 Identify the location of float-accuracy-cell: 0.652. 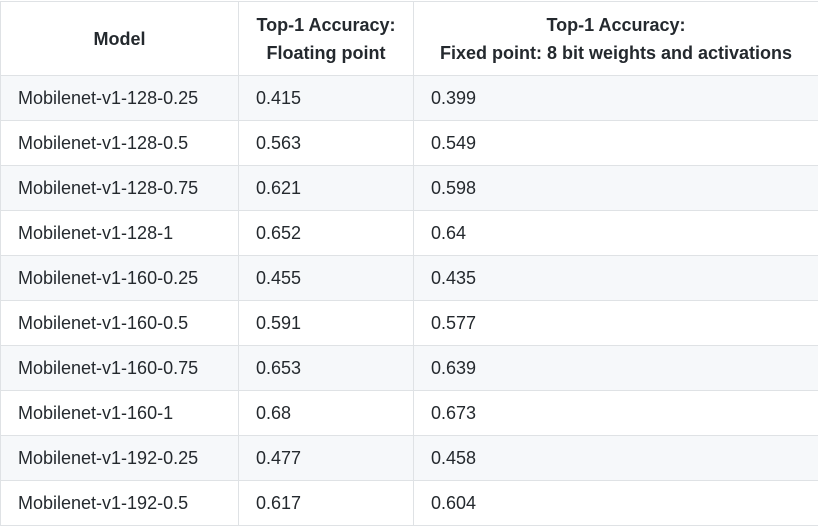
(326, 233).